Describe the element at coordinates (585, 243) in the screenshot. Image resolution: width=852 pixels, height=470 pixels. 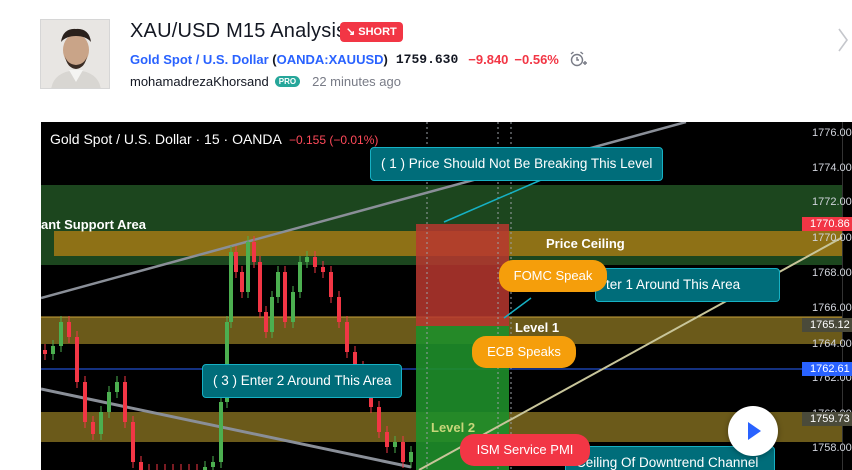
I see `price-ceiling-label: Price Ceiling` at that location.